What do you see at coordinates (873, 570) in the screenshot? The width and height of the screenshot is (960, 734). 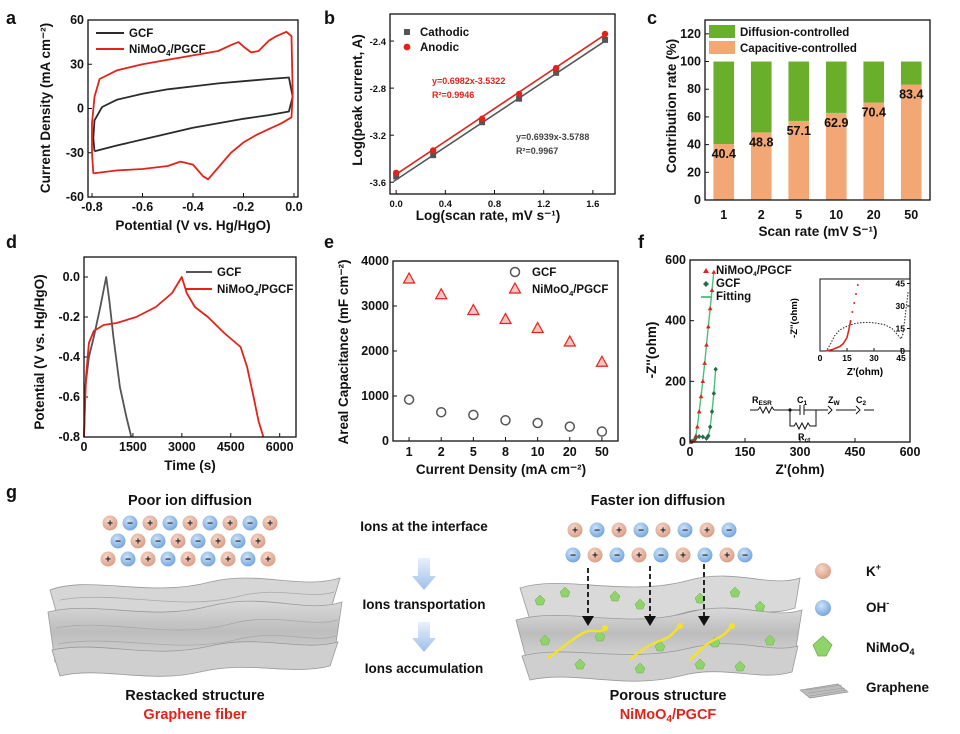 I see `legend-k-ion-label: K+` at bounding box center [873, 570].